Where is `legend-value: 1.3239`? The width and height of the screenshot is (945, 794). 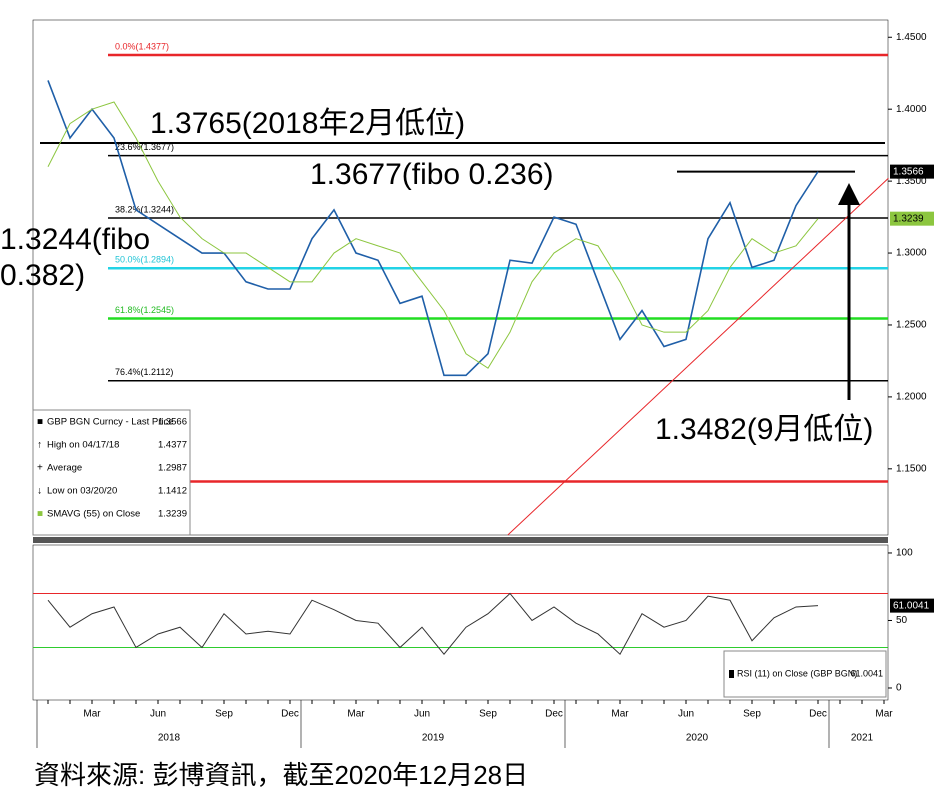 legend-value: 1.3239 is located at coordinates (172, 514).